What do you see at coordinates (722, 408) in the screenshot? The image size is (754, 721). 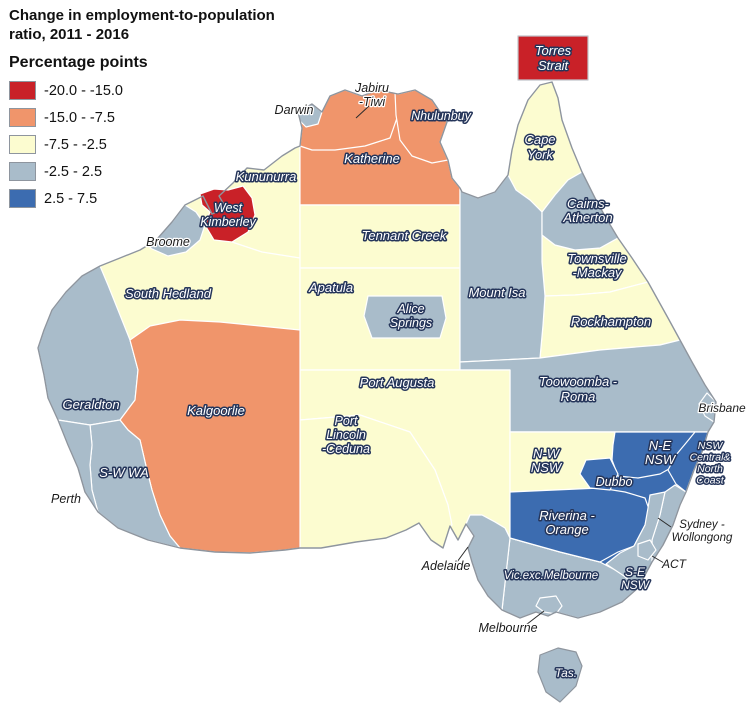 I see `label-brisbane: Brisbane` at bounding box center [722, 408].